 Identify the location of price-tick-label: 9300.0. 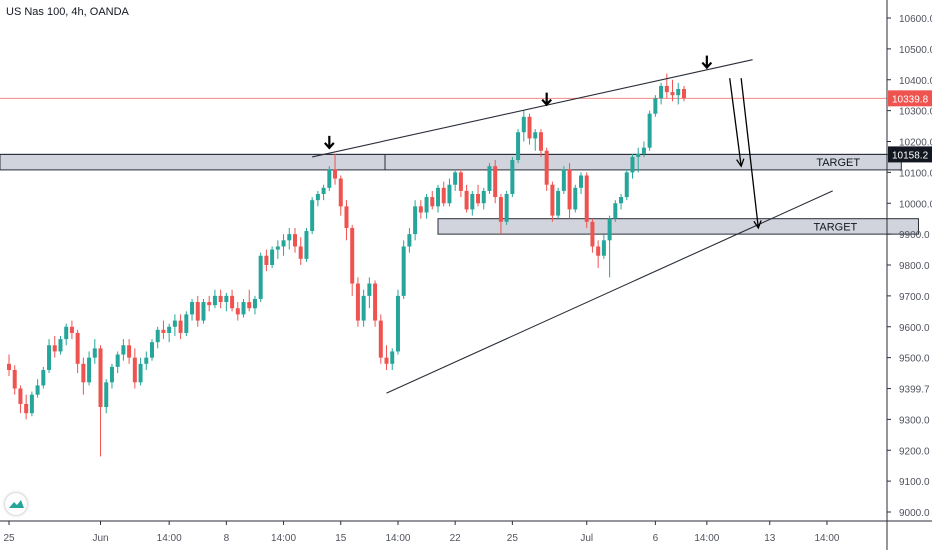
(914, 420).